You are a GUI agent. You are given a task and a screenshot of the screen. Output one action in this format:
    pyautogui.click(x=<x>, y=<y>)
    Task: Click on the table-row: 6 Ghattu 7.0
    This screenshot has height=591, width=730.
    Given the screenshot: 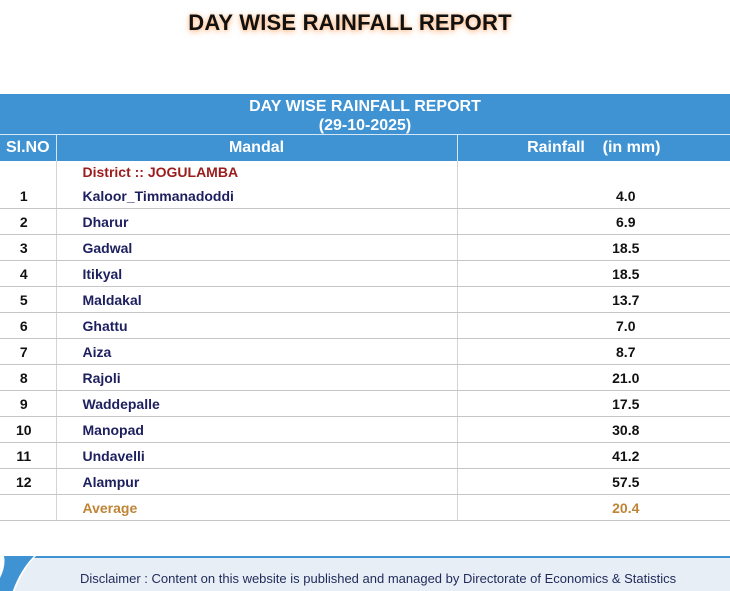 What is the action you would take?
    pyautogui.click(x=365, y=325)
    